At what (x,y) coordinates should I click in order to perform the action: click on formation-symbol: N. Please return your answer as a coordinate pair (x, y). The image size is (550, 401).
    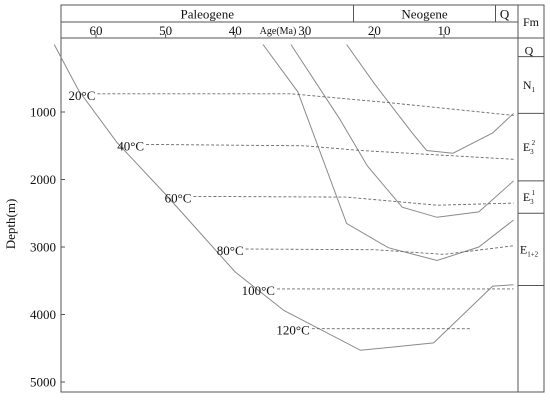
    Looking at the image, I should click on (527, 85).